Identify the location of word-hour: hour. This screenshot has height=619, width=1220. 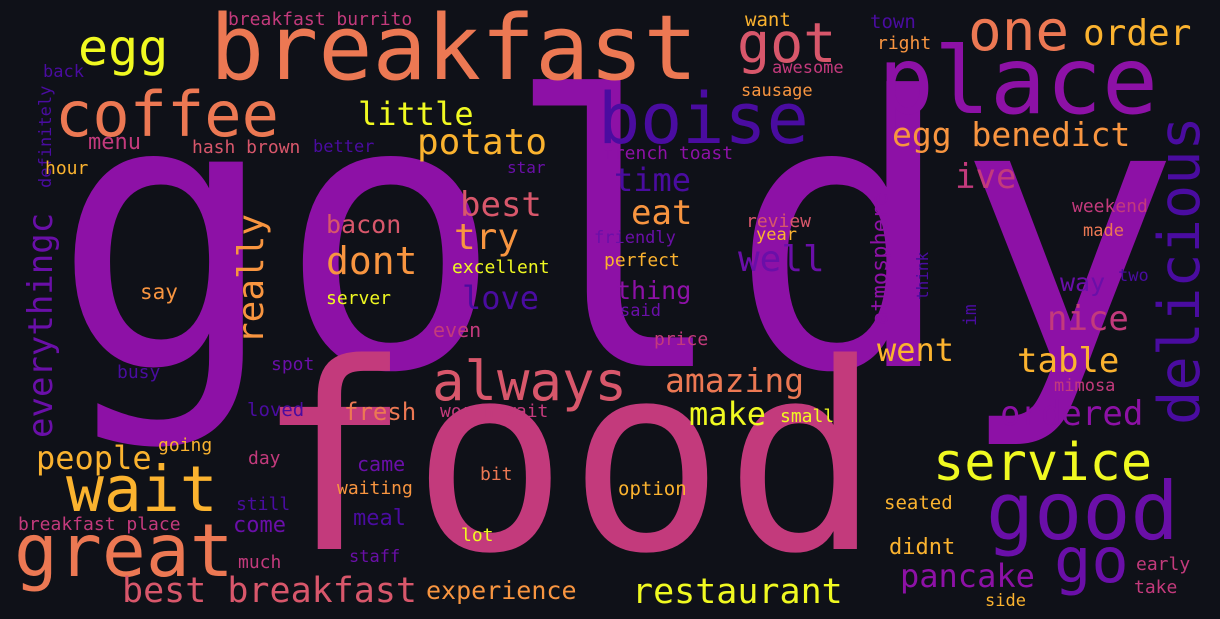
(67, 168).